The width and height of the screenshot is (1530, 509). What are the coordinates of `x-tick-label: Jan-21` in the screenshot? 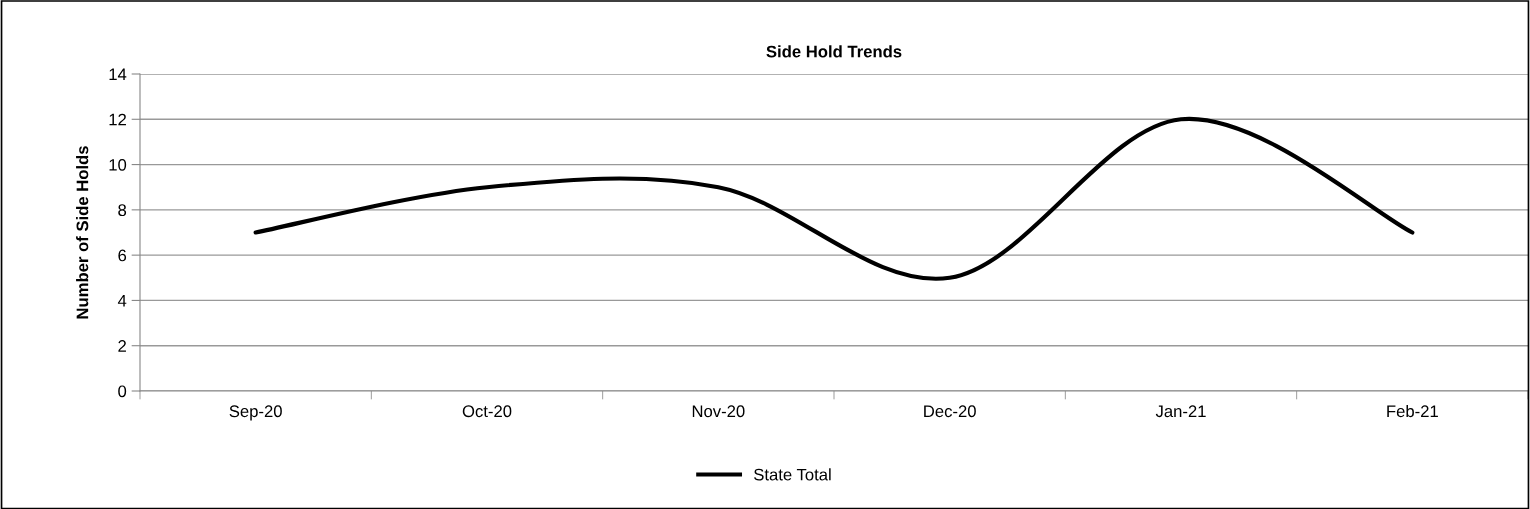 It's located at (1180, 411).